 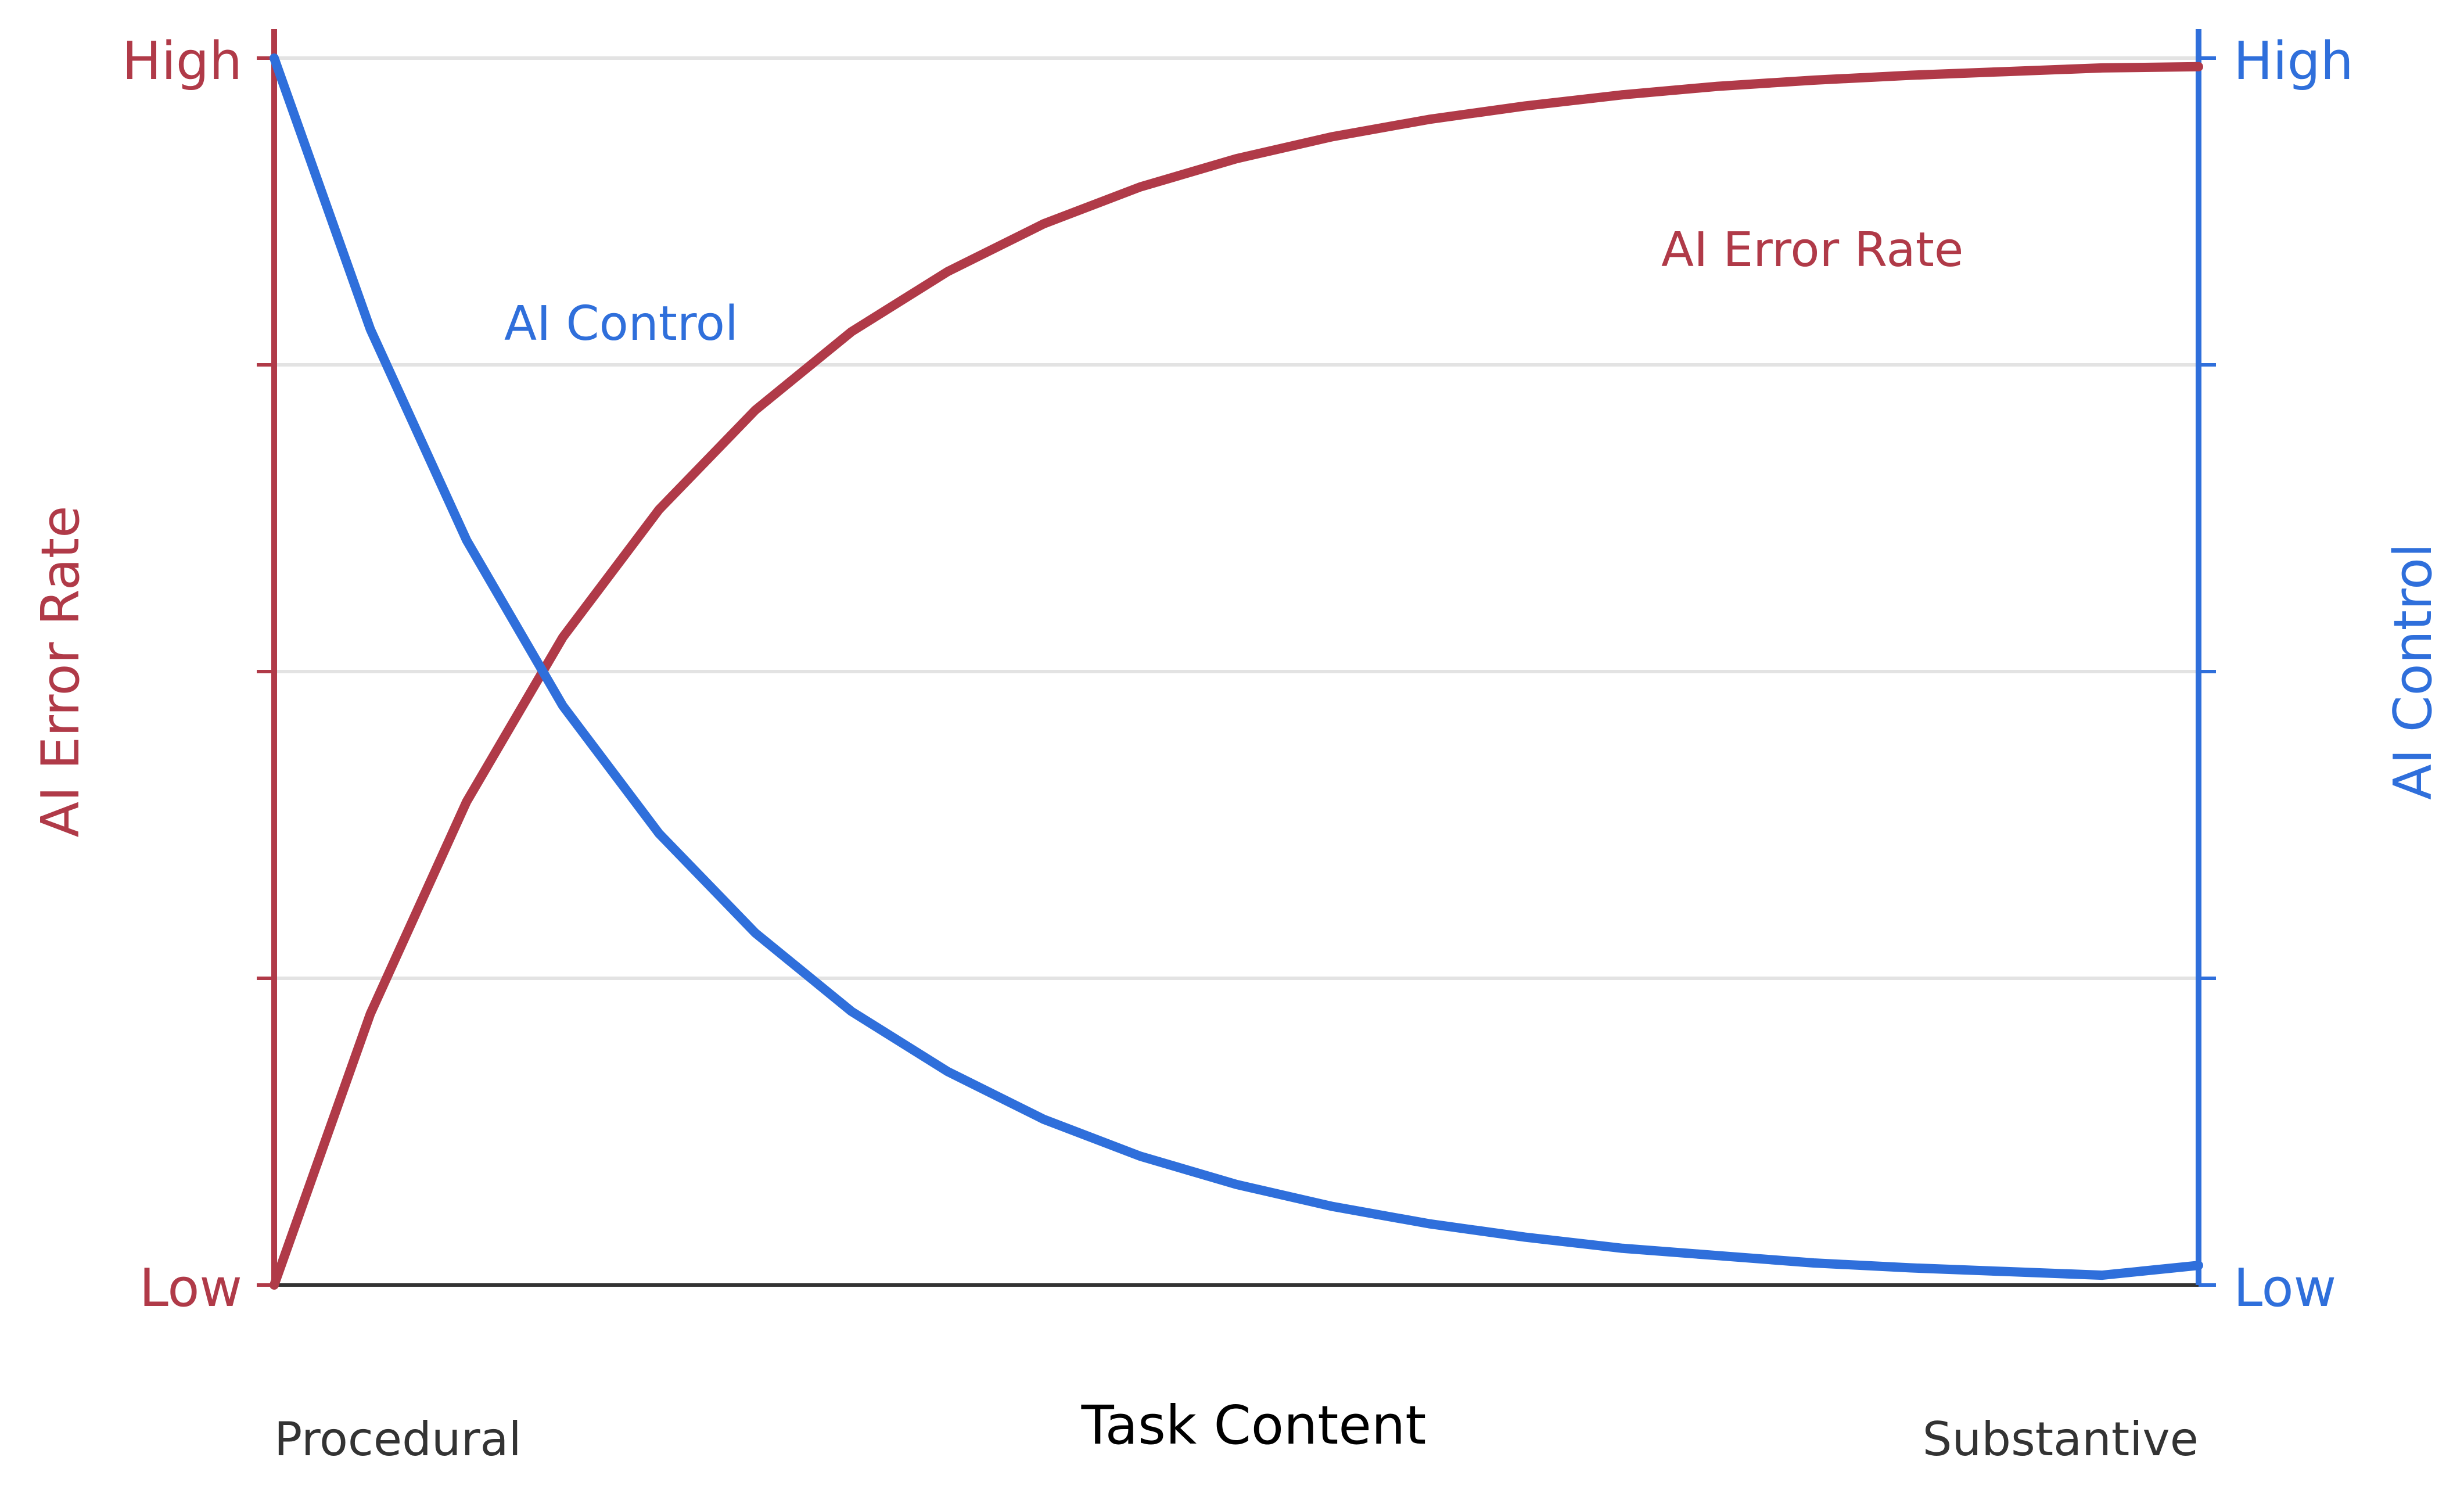 I want to click on left-tick-label-low: Low, so click(x=191, y=1288).